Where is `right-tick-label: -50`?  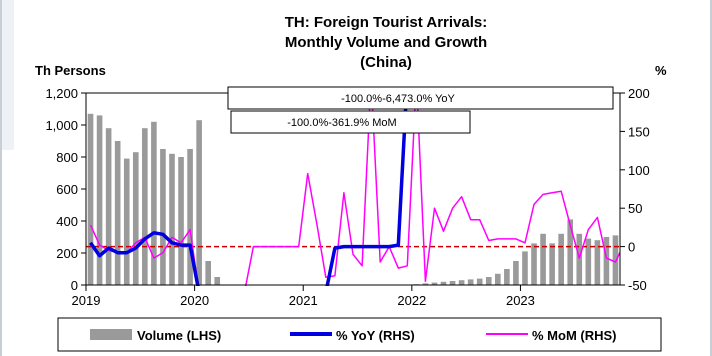 right-tick-label: -50 is located at coordinates (637, 285).